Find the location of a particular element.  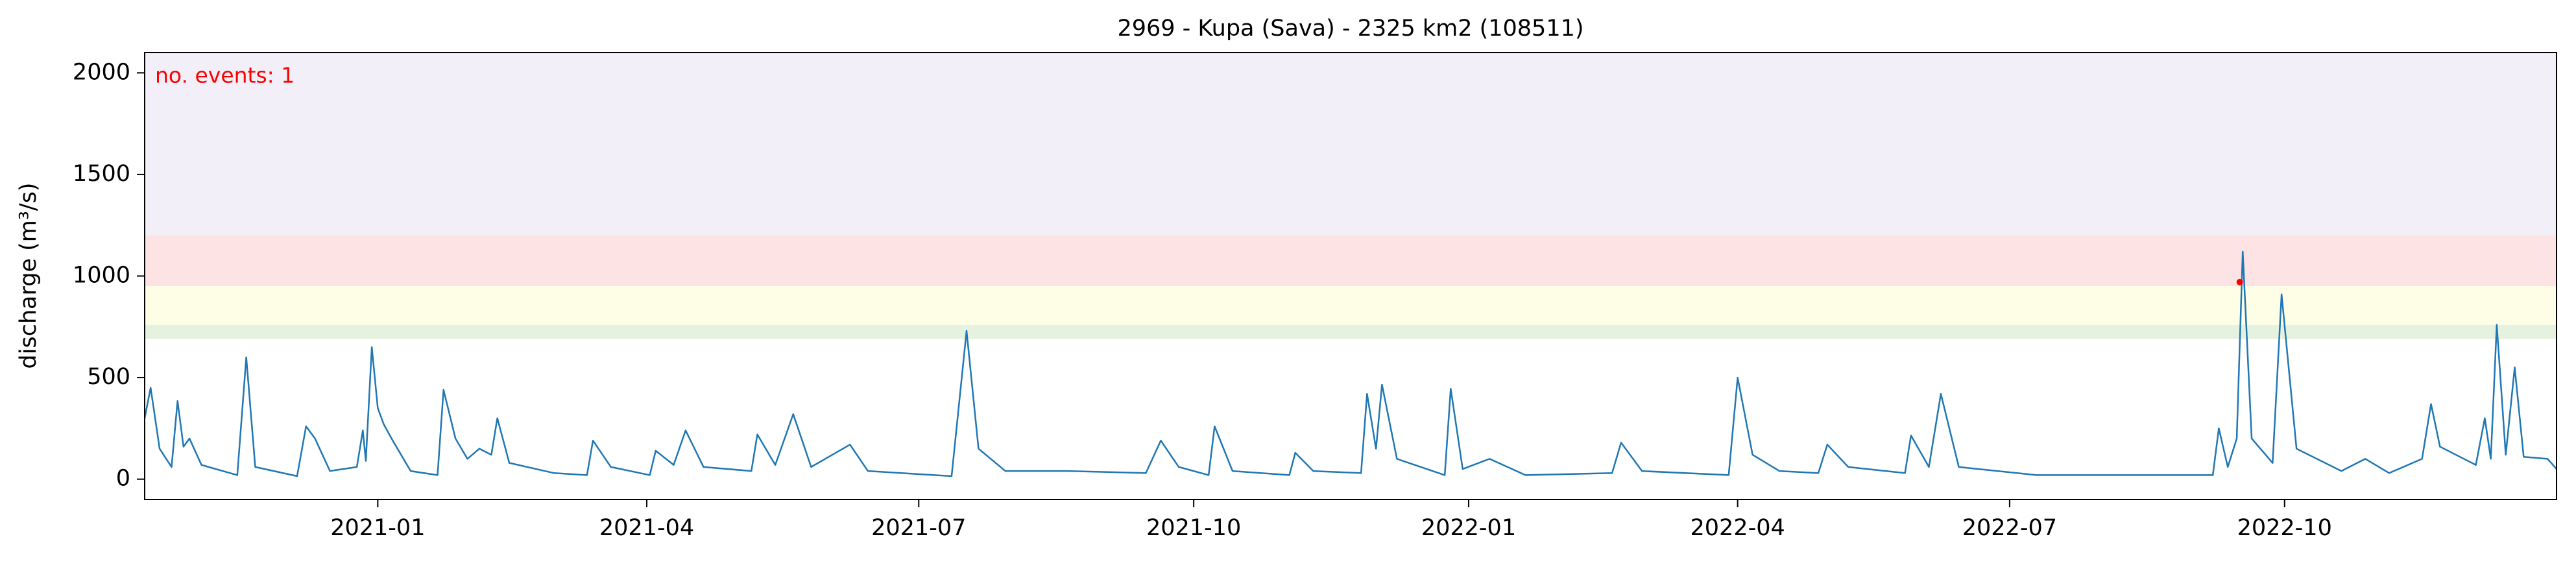

y-tick-label: 1500 is located at coordinates (101, 174).